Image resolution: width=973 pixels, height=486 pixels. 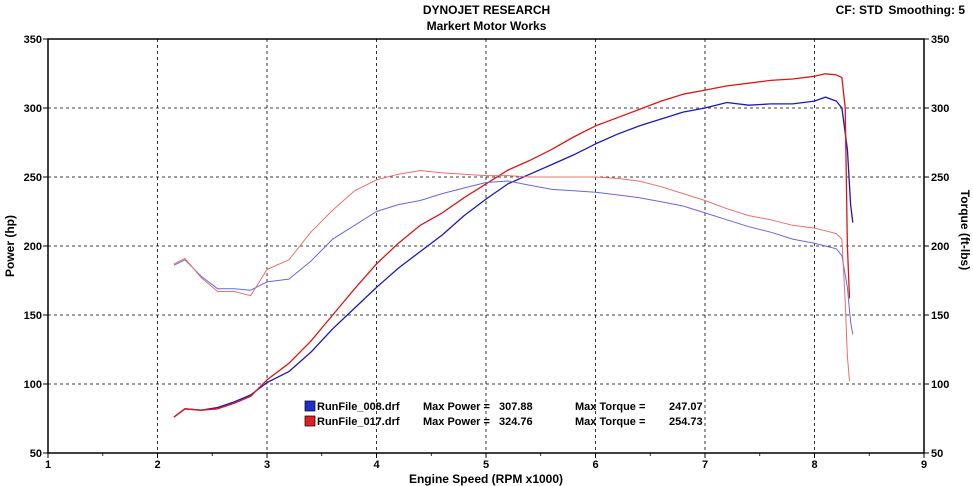 What do you see at coordinates (267, 465) in the screenshot?
I see `x-tick-label-3: 3` at bounding box center [267, 465].